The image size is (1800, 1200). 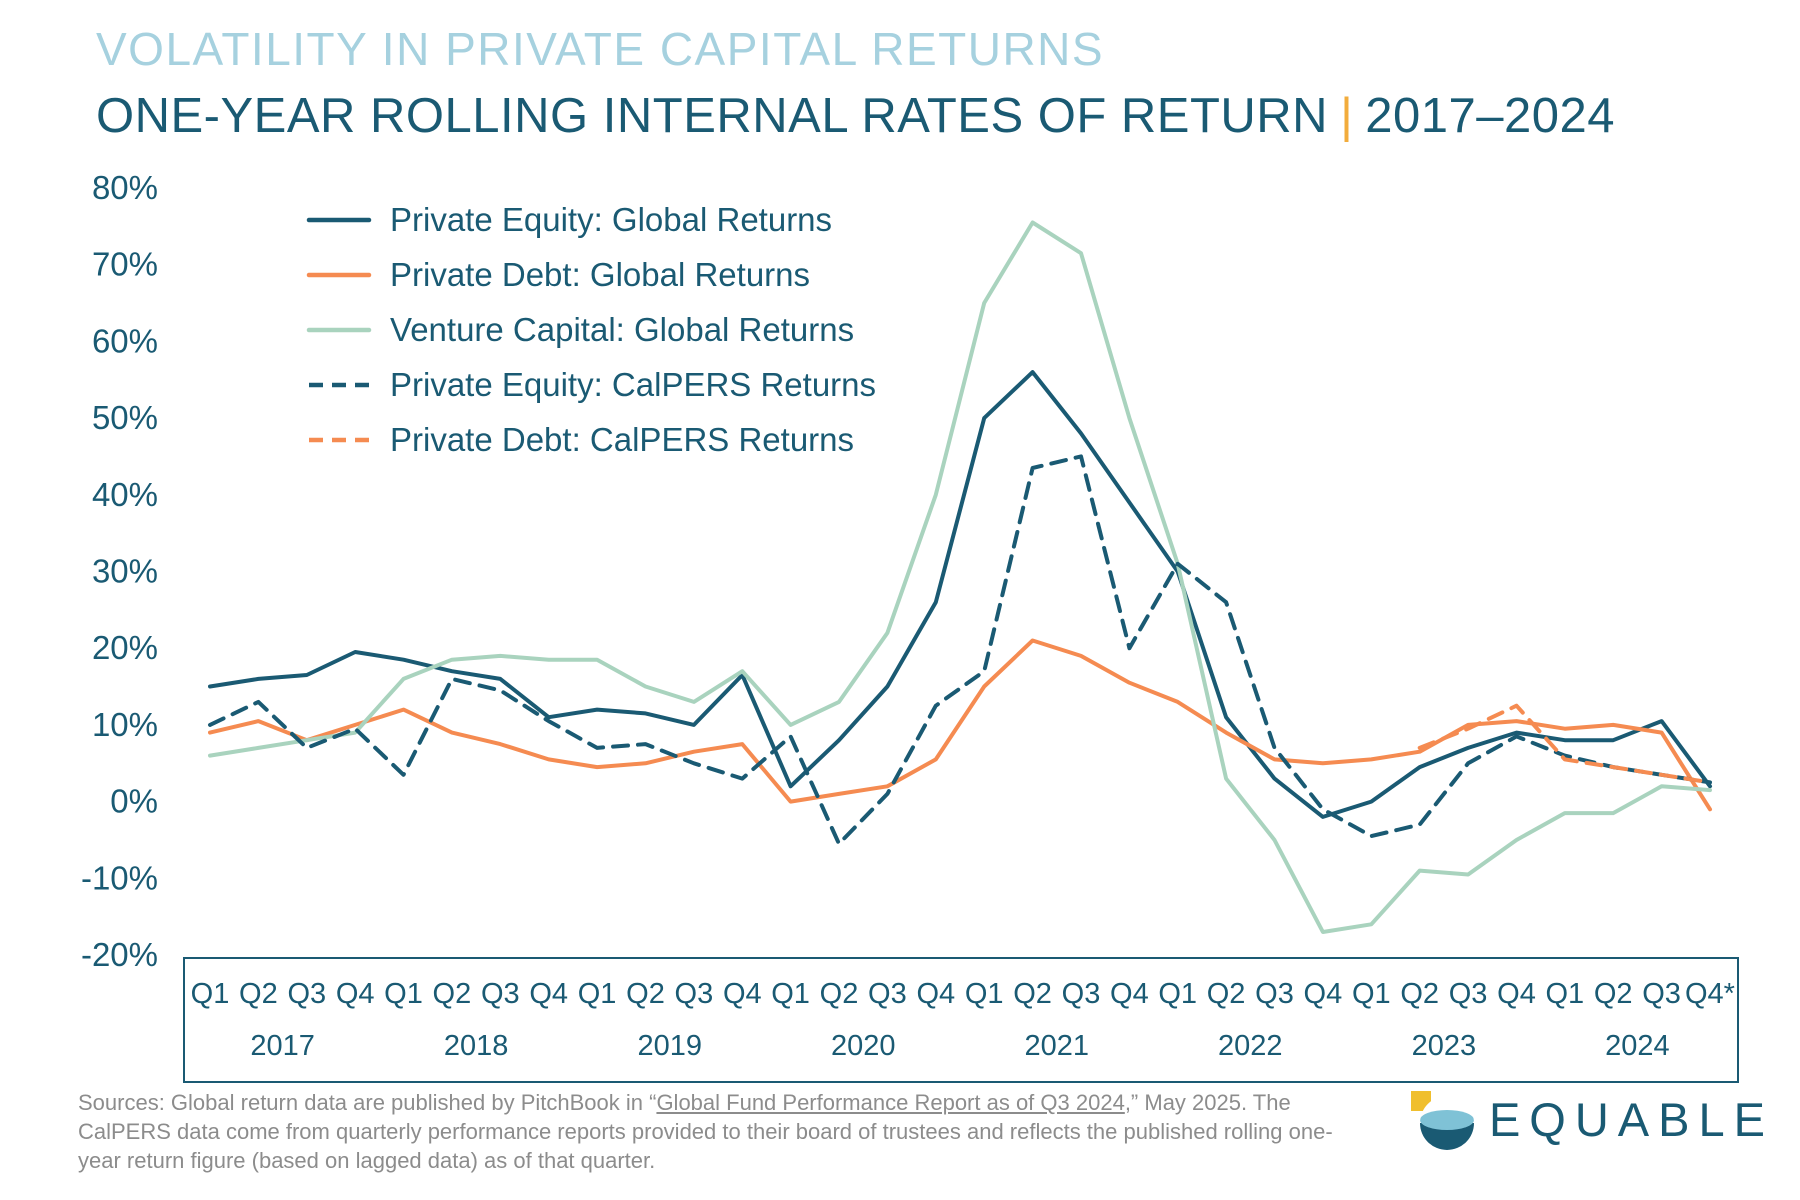 What do you see at coordinates (125, 571) in the screenshot?
I see `y-tick-label: 30%` at bounding box center [125, 571].